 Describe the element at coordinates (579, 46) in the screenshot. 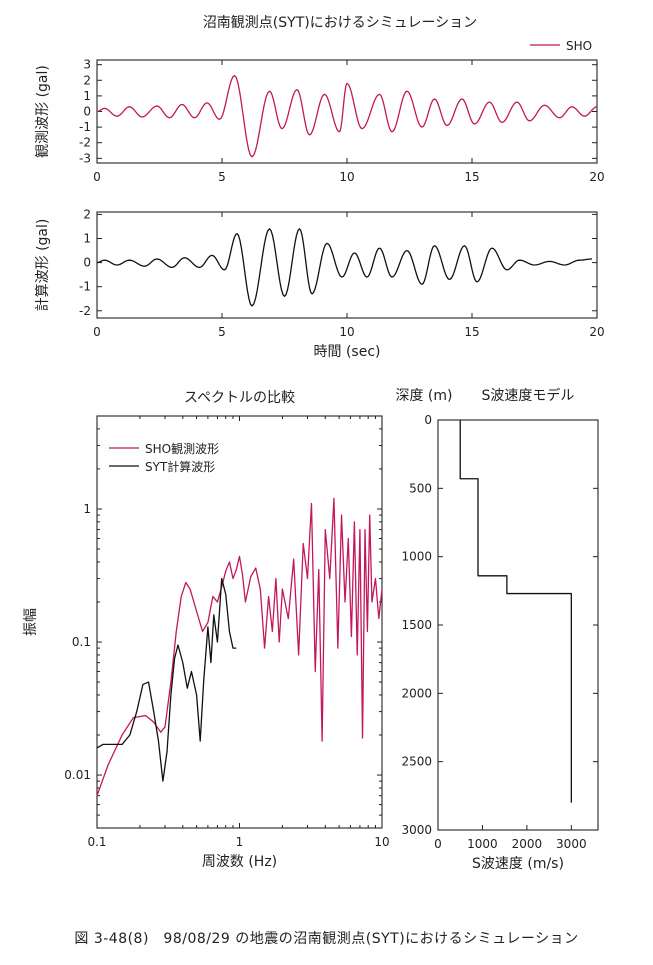

I see `legend-label: SHO` at that location.